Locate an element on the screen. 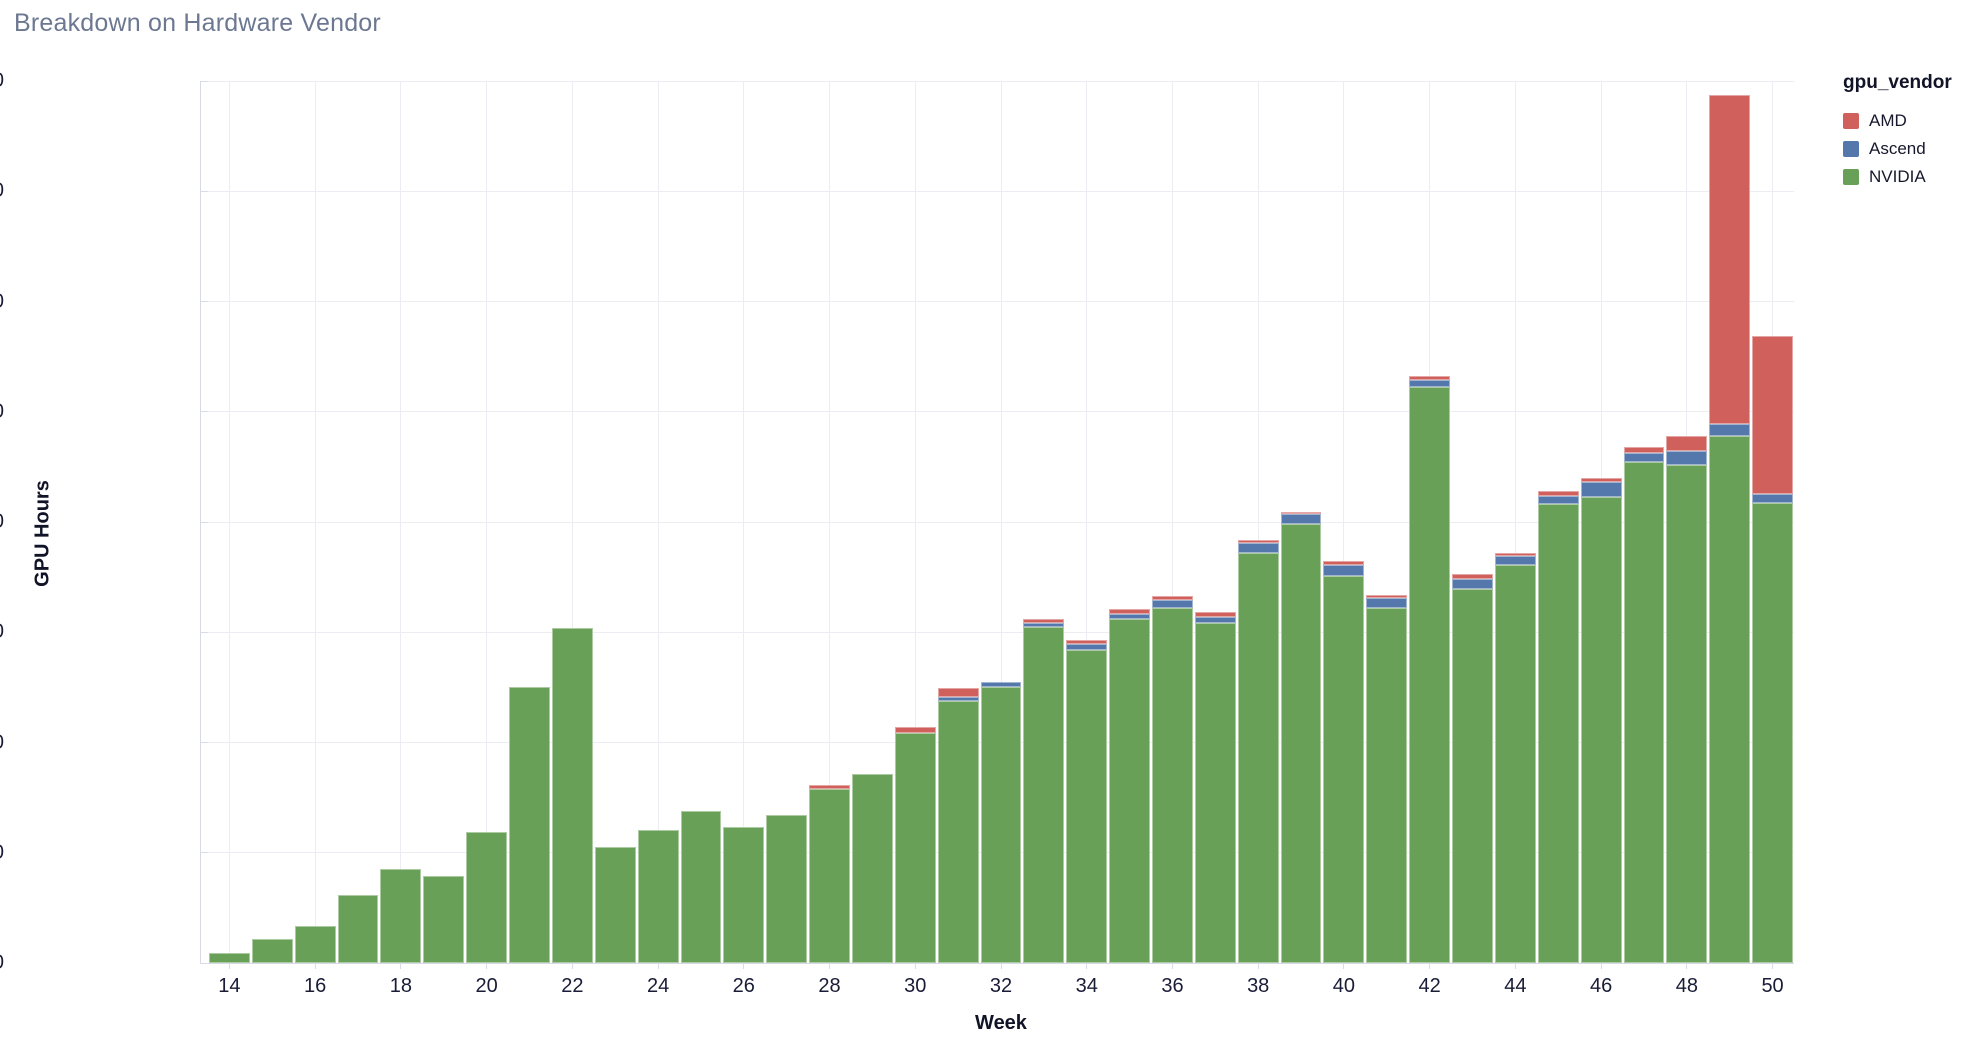  legend-item-amd: AMD is located at coordinates (1897, 120).